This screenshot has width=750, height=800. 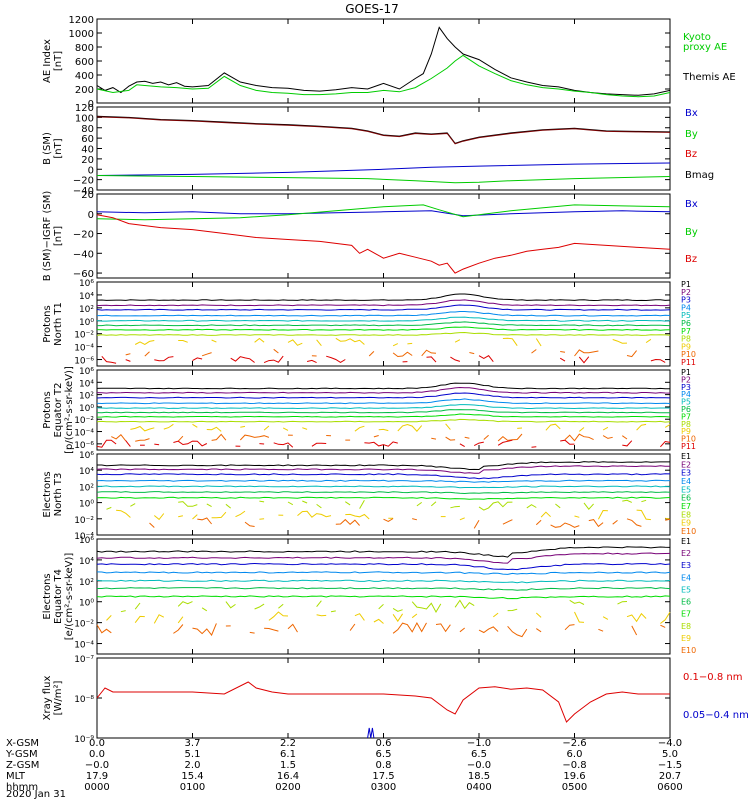 I want to click on y-axis-label-line: Electrons, so click(x=47, y=596).